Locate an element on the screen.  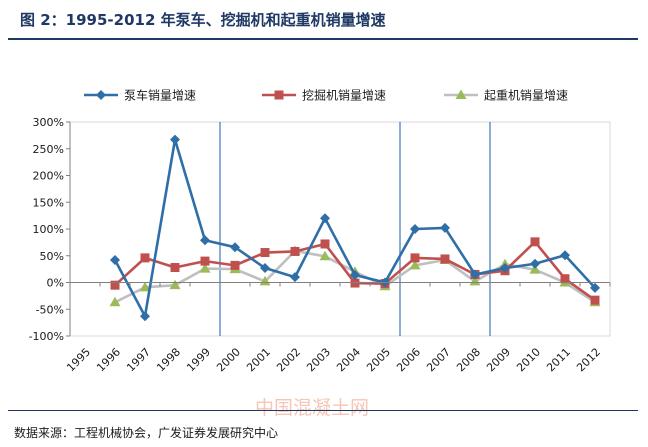
y-tick-label: 100% is located at coordinates (48, 229).